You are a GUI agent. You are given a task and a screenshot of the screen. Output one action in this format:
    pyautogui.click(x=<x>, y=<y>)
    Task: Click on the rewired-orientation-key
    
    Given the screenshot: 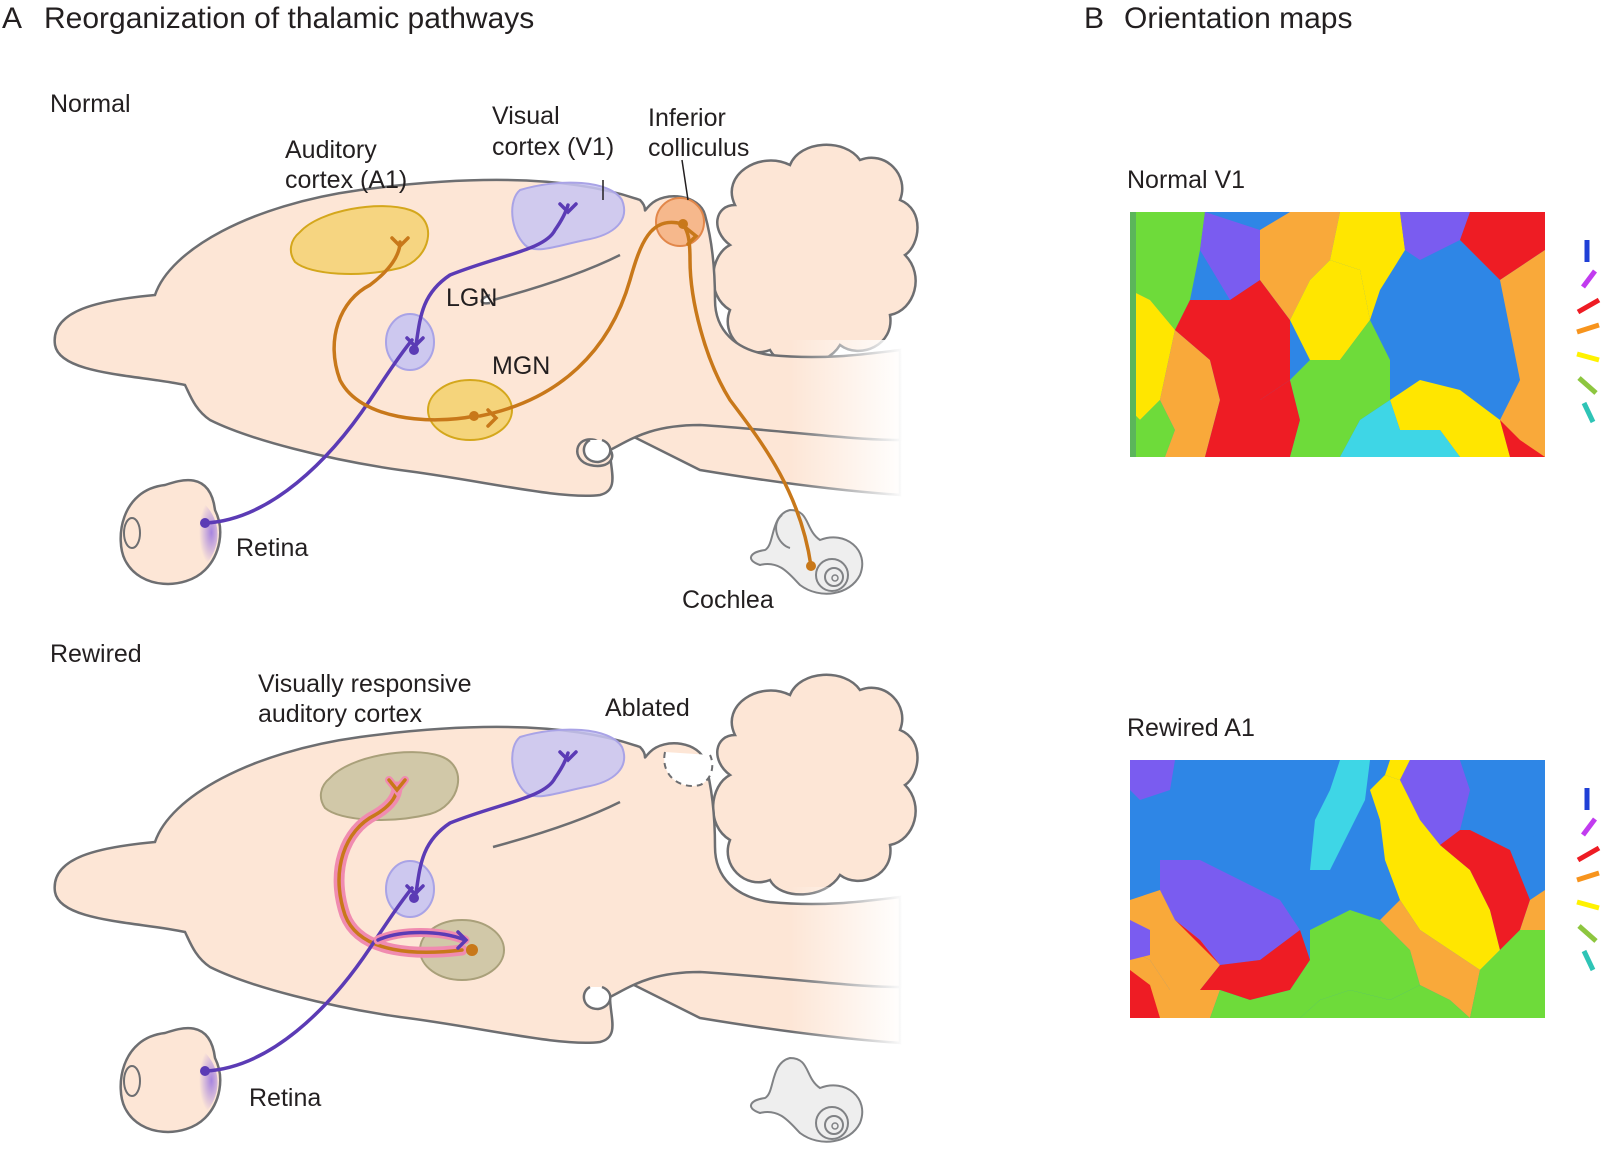 What is the action you would take?
    pyautogui.click(x=1588, y=880)
    